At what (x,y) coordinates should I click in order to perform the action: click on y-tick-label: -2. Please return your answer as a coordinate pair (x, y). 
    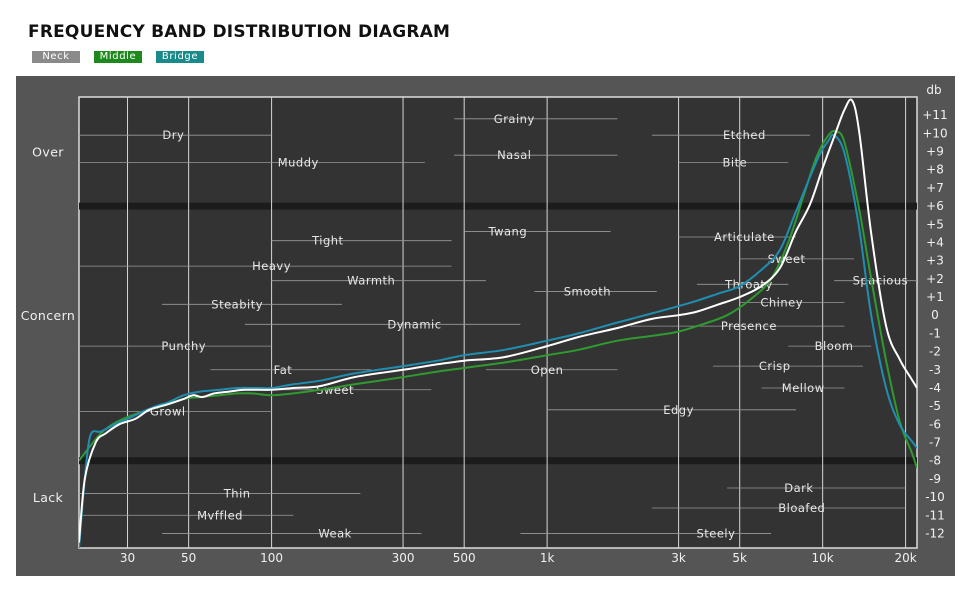
    Looking at the image, I should click on (935, 352).